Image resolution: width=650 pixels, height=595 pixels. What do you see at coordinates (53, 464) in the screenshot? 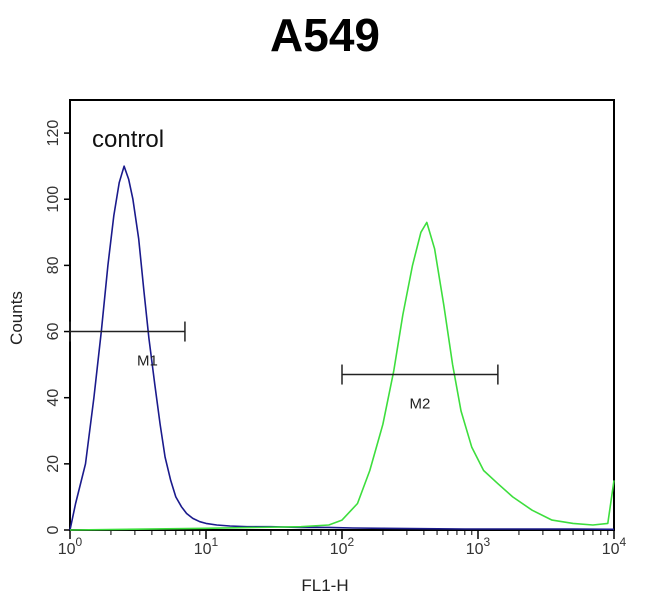
I see `y-tick-label: 20` at bounding box center [53, 464].